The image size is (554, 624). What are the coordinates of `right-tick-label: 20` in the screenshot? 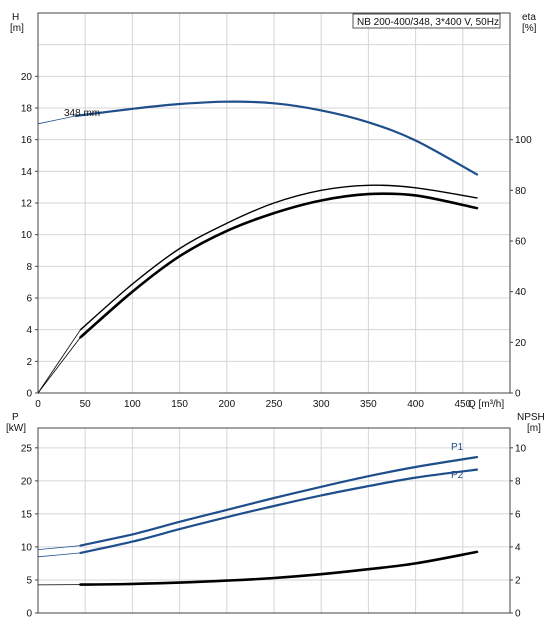 It's located at (521, 343).